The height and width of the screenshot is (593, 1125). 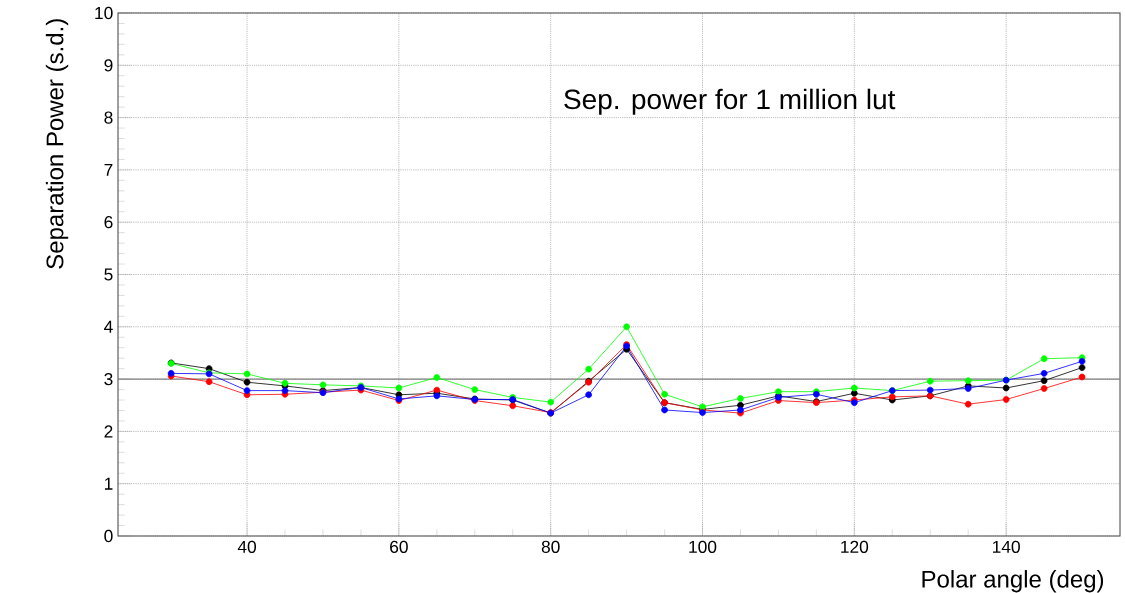 What do you see at coordinates (108, 274) in the screenshot?
I see `y-tick-label: 5` at bounding box center [108, 274].